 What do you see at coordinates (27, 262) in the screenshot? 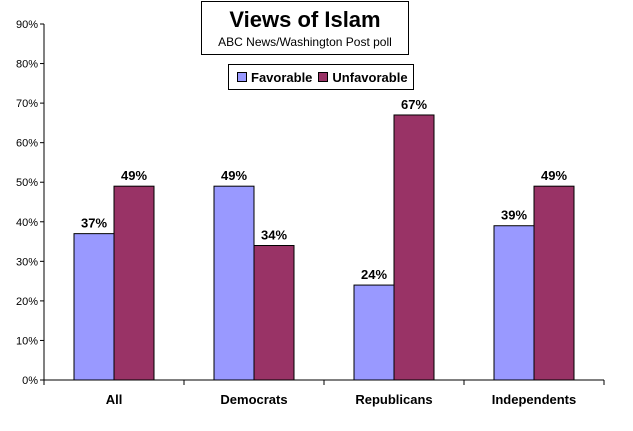
I see `y-tick-label: 30%` at bounding box center [27, 262].